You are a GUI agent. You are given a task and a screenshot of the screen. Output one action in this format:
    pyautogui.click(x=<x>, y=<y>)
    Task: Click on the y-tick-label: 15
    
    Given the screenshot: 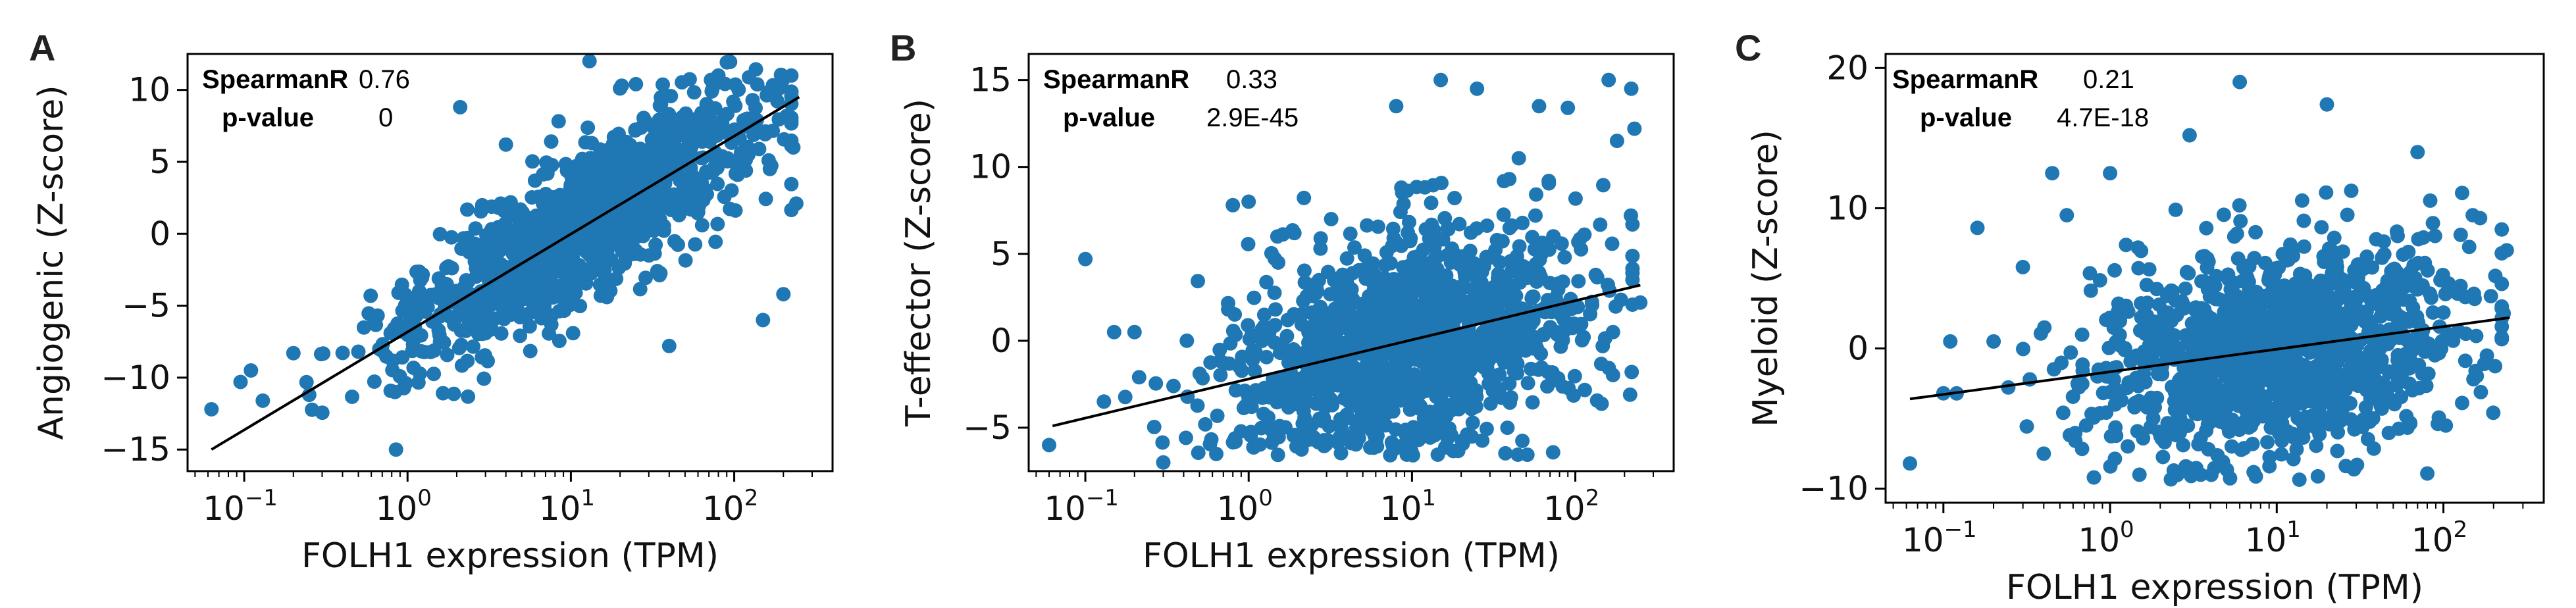 What is the action you would take?
    pyautogui.click(x=990, y=80)
    